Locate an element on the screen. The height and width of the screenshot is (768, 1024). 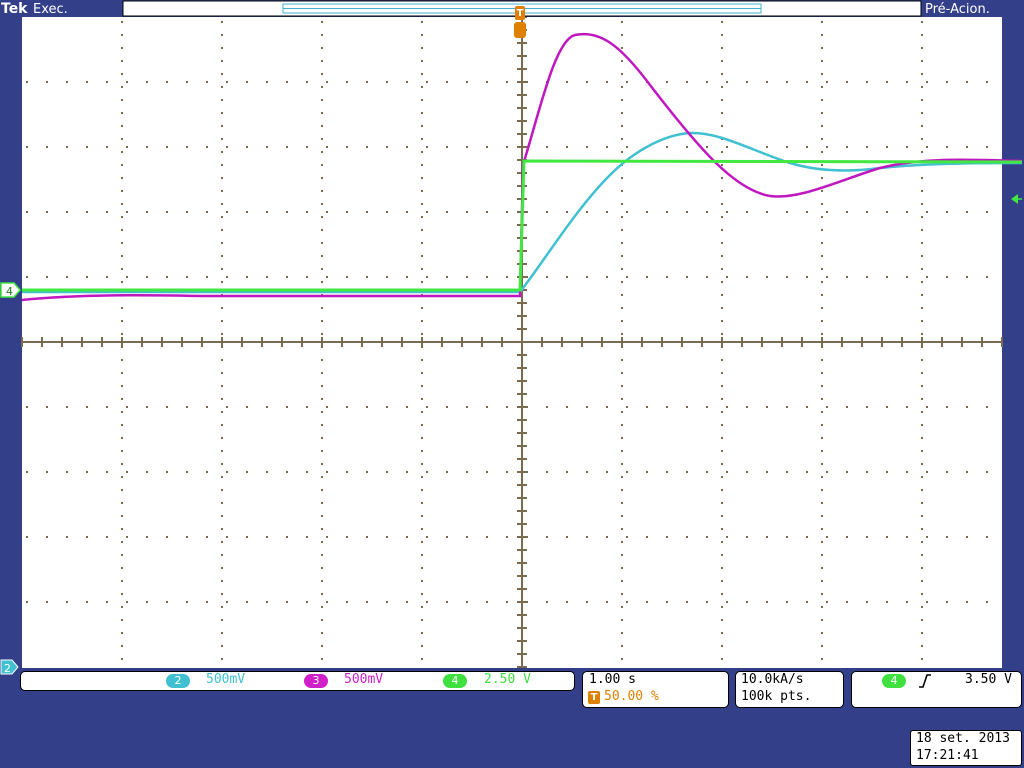
ch4-ground-marker: 4 is located at coordinates (10, 290).